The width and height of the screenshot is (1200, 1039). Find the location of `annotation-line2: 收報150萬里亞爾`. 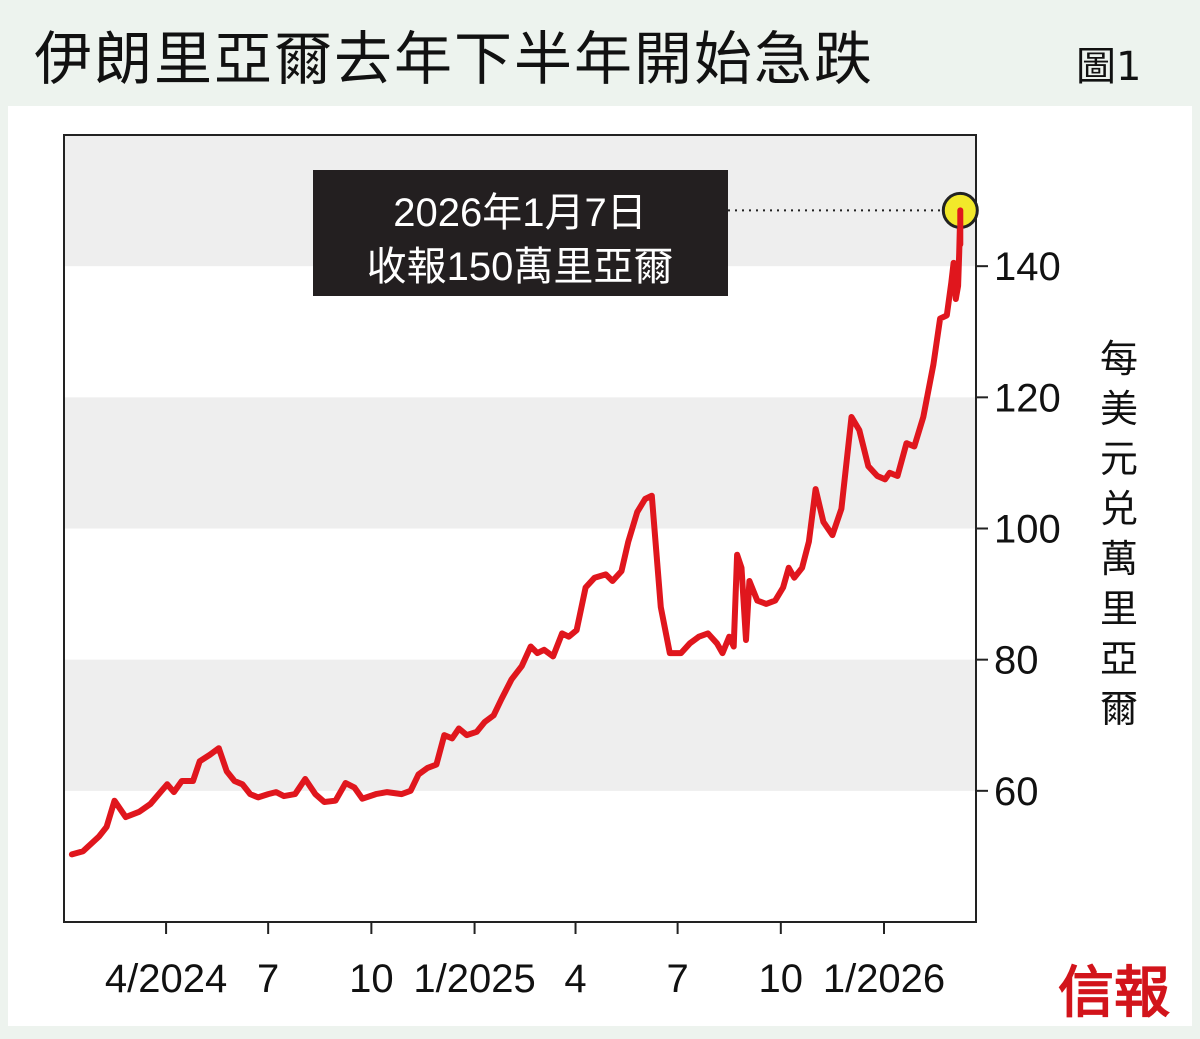

annotation-line2: 收報150萬里亞爾 is located at coordinates (520, 267).